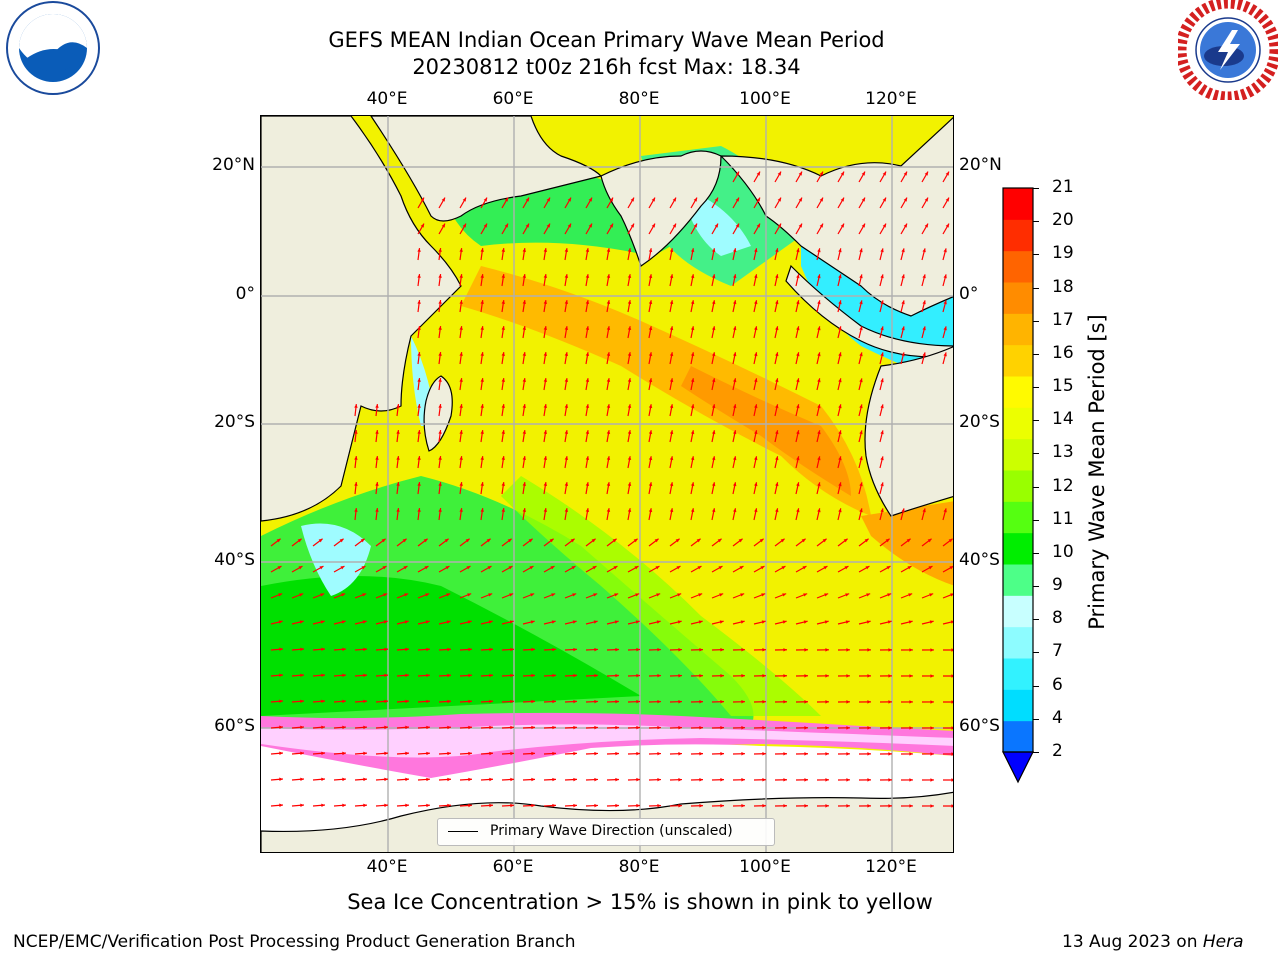 The image size is (1280, 960). Describe the element at coordinates (1057, 751) in the screenshot. I see `colorbar-tick-label: 2` at that location.